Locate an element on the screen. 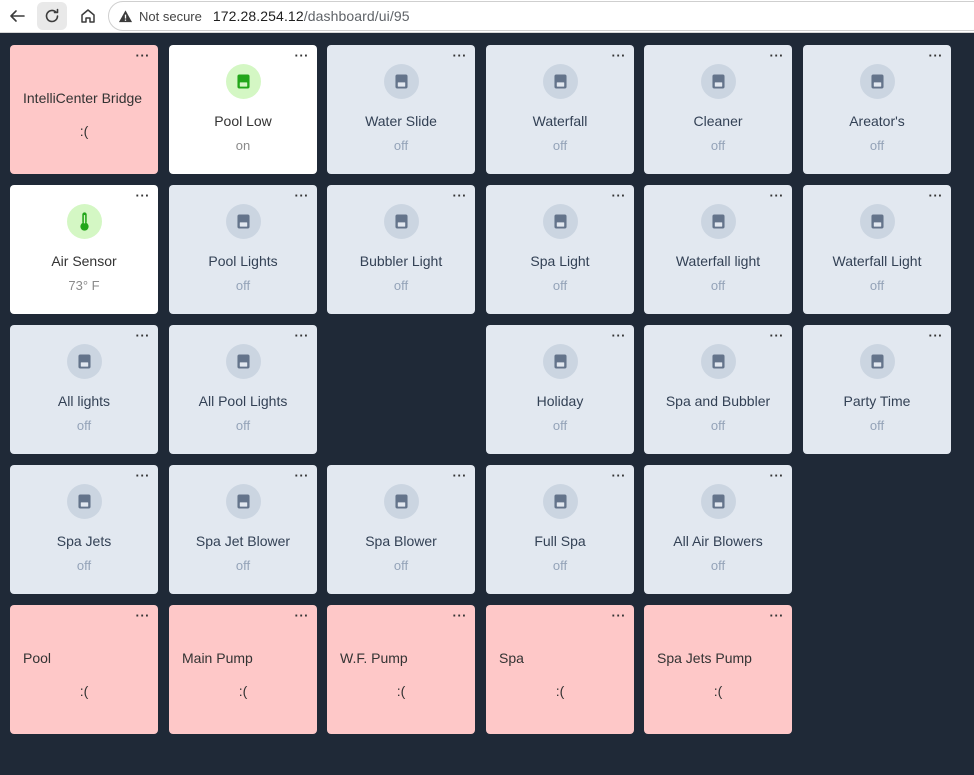 The width and height of the screenshot is (974, 775). tile-pool-low: ··· Pool Low on is located at coordinates (243, 109).